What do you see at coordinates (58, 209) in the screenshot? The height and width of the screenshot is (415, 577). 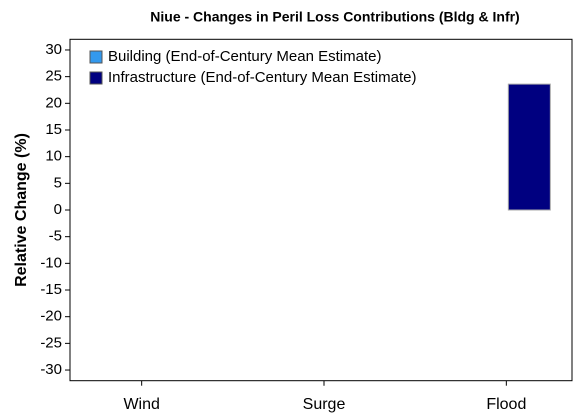 I see `y-tick-label: 0` at bounding box center [58, 209].